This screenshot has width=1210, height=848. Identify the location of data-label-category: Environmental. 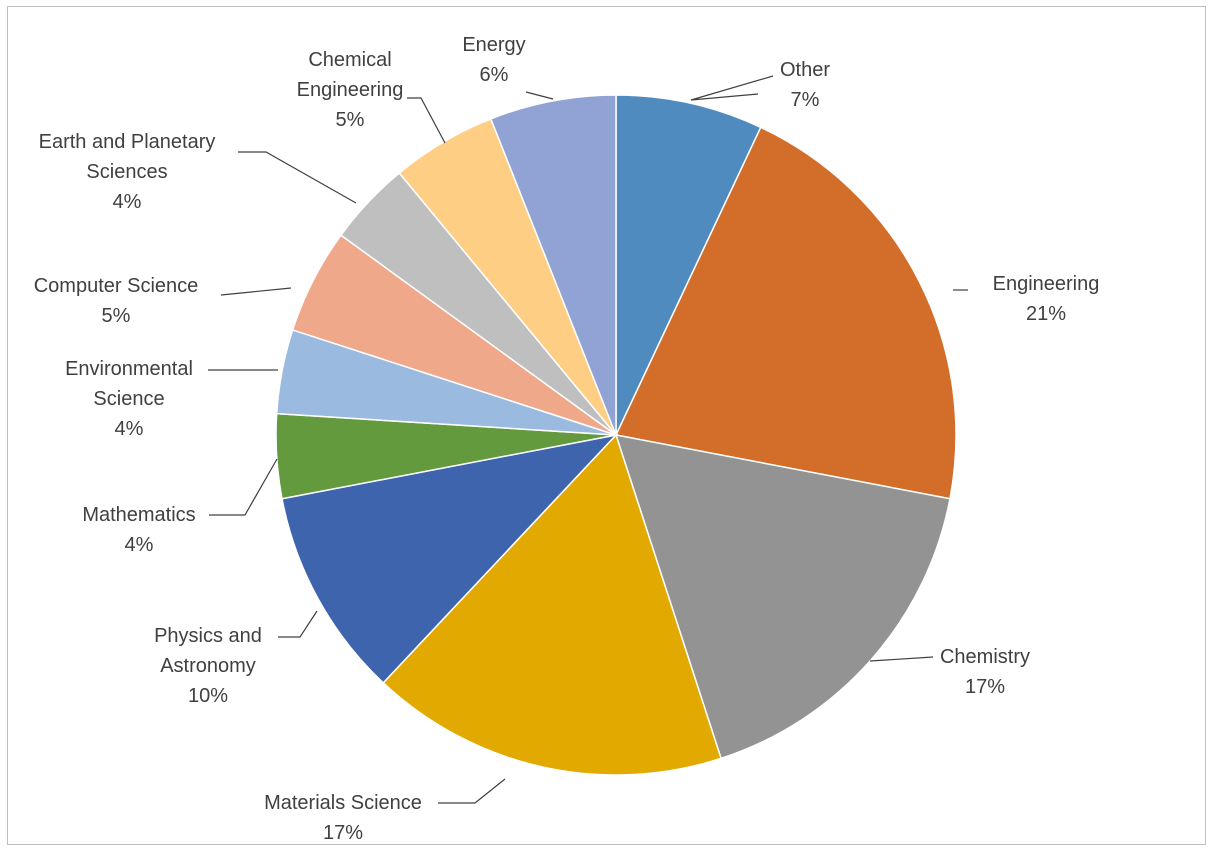
(129, 369).